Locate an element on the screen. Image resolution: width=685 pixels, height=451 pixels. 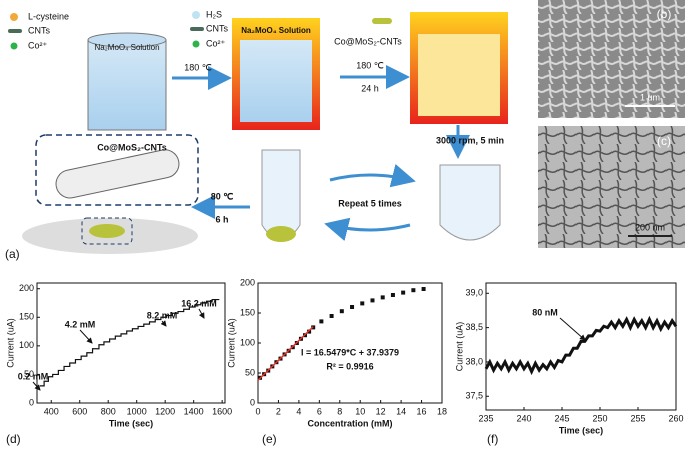
legend-label: H₂S is located at coordinates (214, 14).